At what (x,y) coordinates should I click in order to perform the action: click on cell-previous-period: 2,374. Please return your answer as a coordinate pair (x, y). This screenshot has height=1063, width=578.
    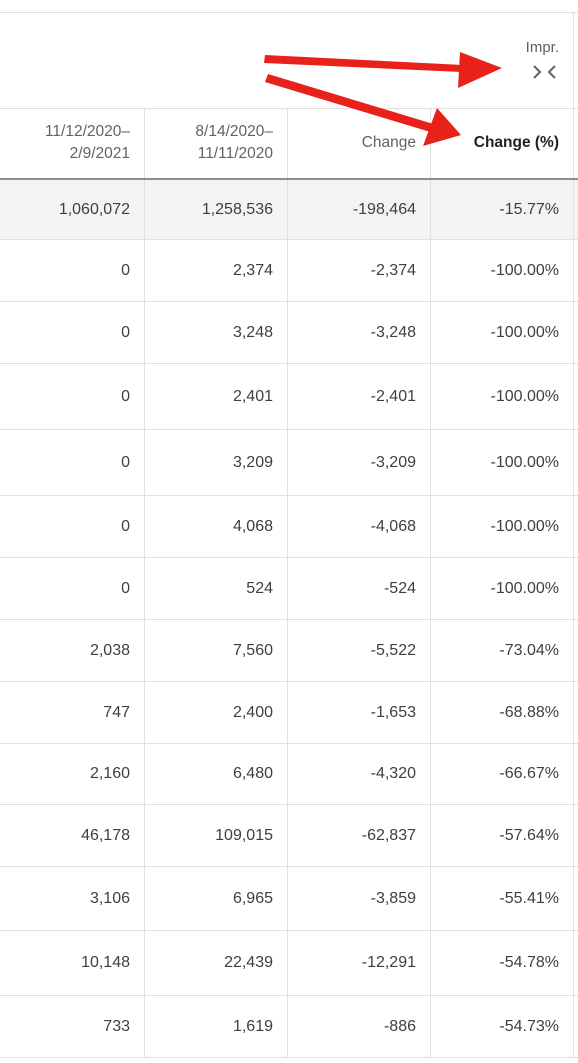
    Looking at the image, I should click on (216, 270).